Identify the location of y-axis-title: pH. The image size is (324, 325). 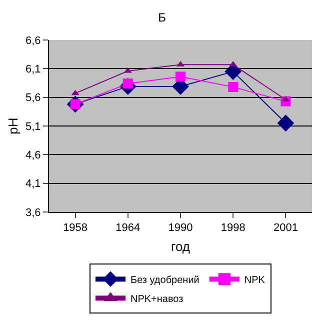
(12, 126).